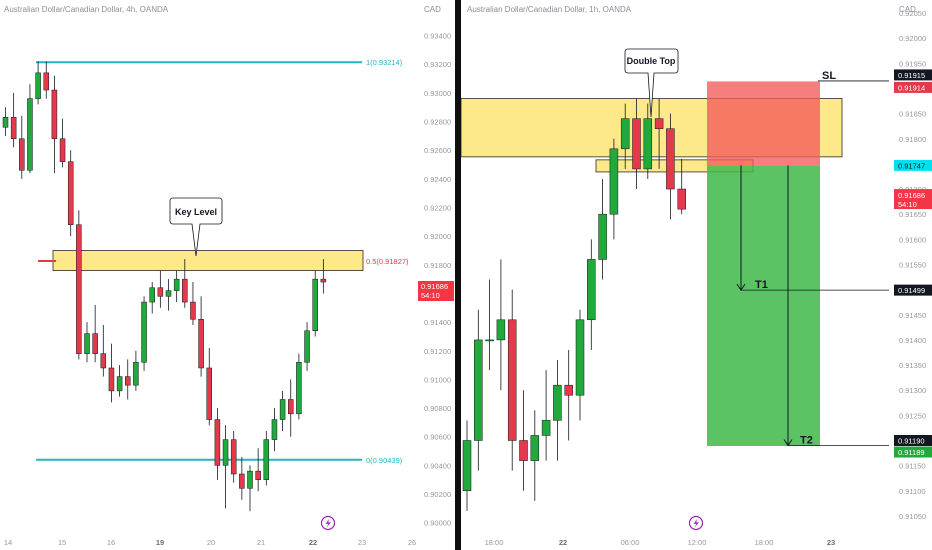  I want to click on left-price-tick: 0.91400, so click(437, 322).